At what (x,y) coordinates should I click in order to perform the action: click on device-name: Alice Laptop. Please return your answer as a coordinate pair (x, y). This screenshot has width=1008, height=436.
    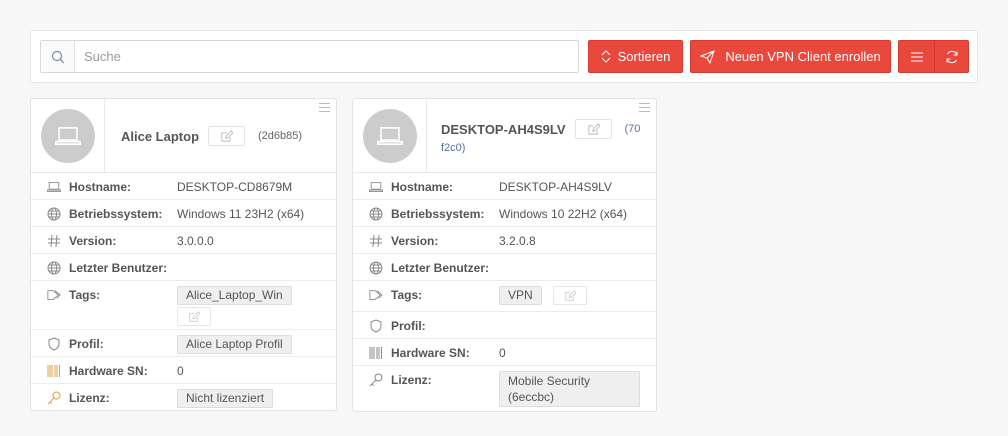
    Looking at the image, I should click on (160, 136).